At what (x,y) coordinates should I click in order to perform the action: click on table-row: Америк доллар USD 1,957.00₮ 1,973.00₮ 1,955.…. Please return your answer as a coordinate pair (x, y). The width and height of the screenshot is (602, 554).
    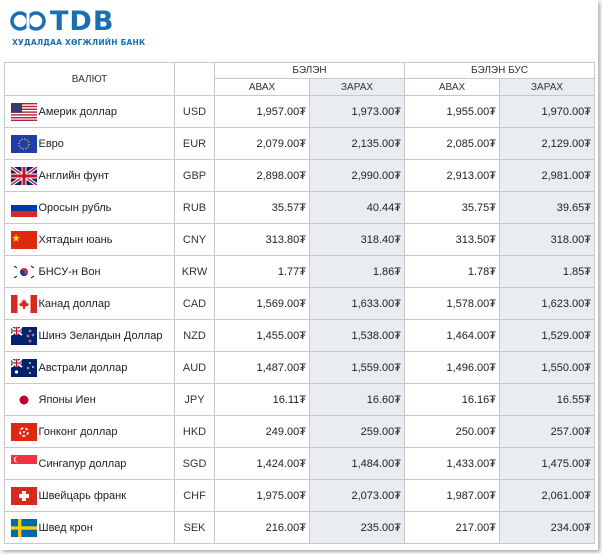
    Looking at the image, I should click on (300, 111).